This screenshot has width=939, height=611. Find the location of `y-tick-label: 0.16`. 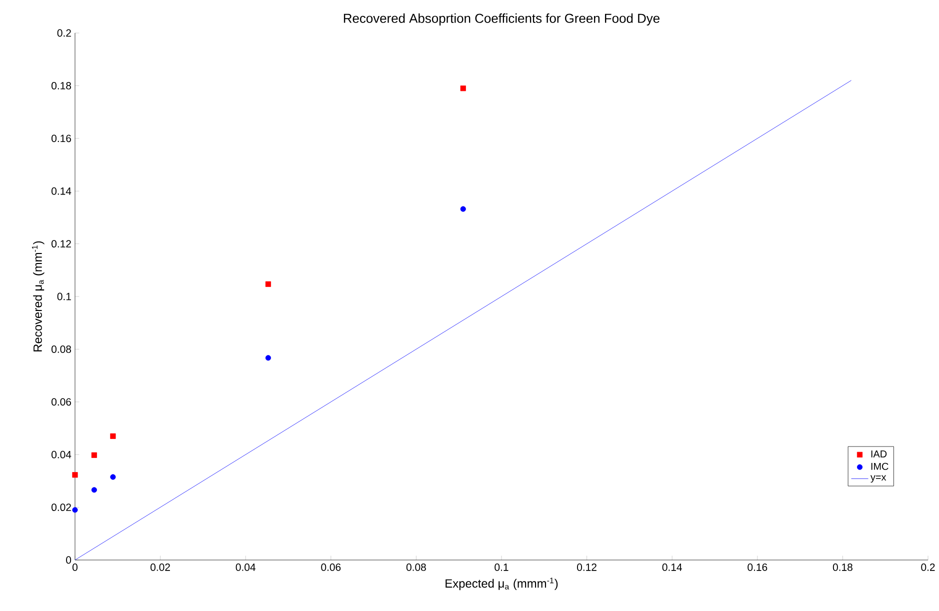

y-tick-label: 0.16 is located at coordinates (62, 138).